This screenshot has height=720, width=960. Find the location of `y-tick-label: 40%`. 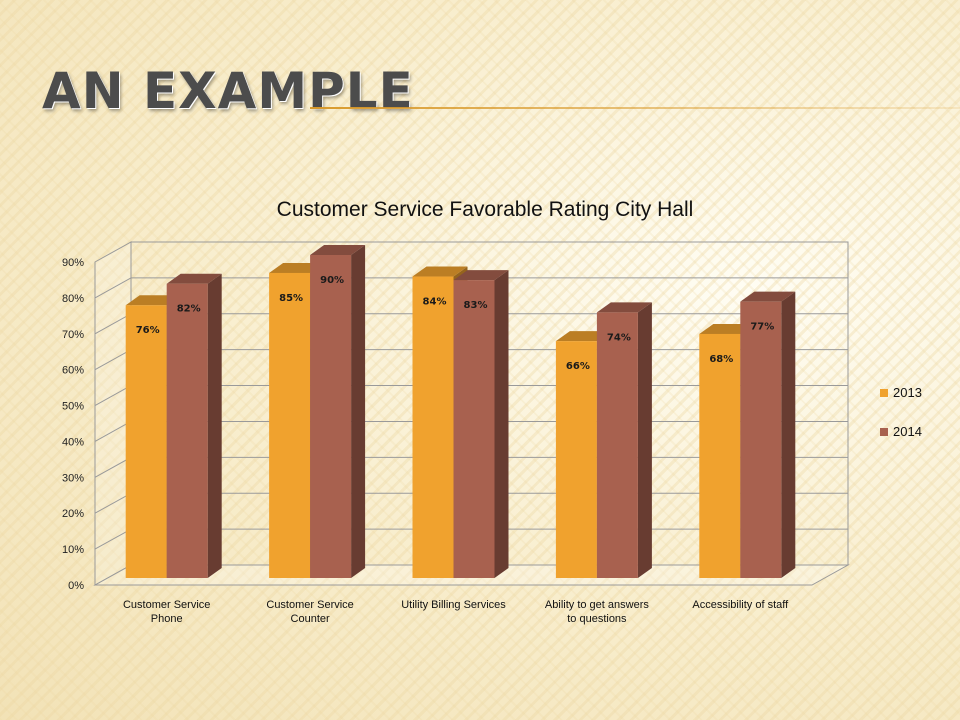

y-tick-label: 40% is located at coordinates (73, 442).